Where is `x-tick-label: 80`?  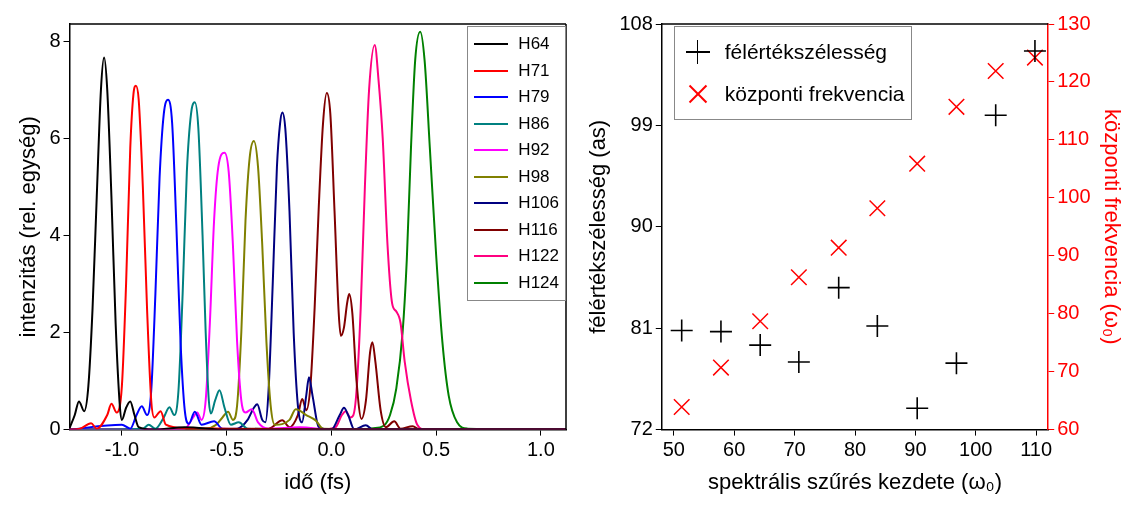
x-tick-label: 80 is located at coordinates (855, 449).